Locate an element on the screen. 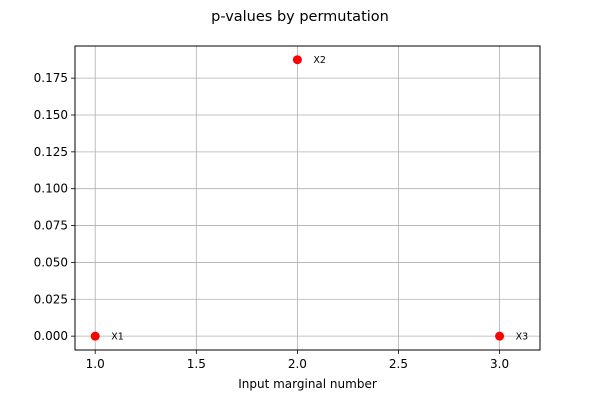 The image size is (600, 400). y-tick-label: 0.175 is located at coordinates (51, 78).